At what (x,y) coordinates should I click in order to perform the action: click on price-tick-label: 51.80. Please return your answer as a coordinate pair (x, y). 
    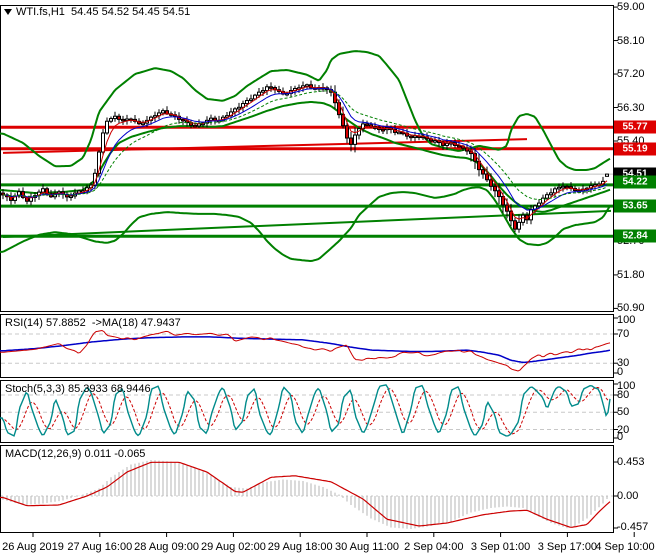
    Looking at the image, I should click on (631, 275).